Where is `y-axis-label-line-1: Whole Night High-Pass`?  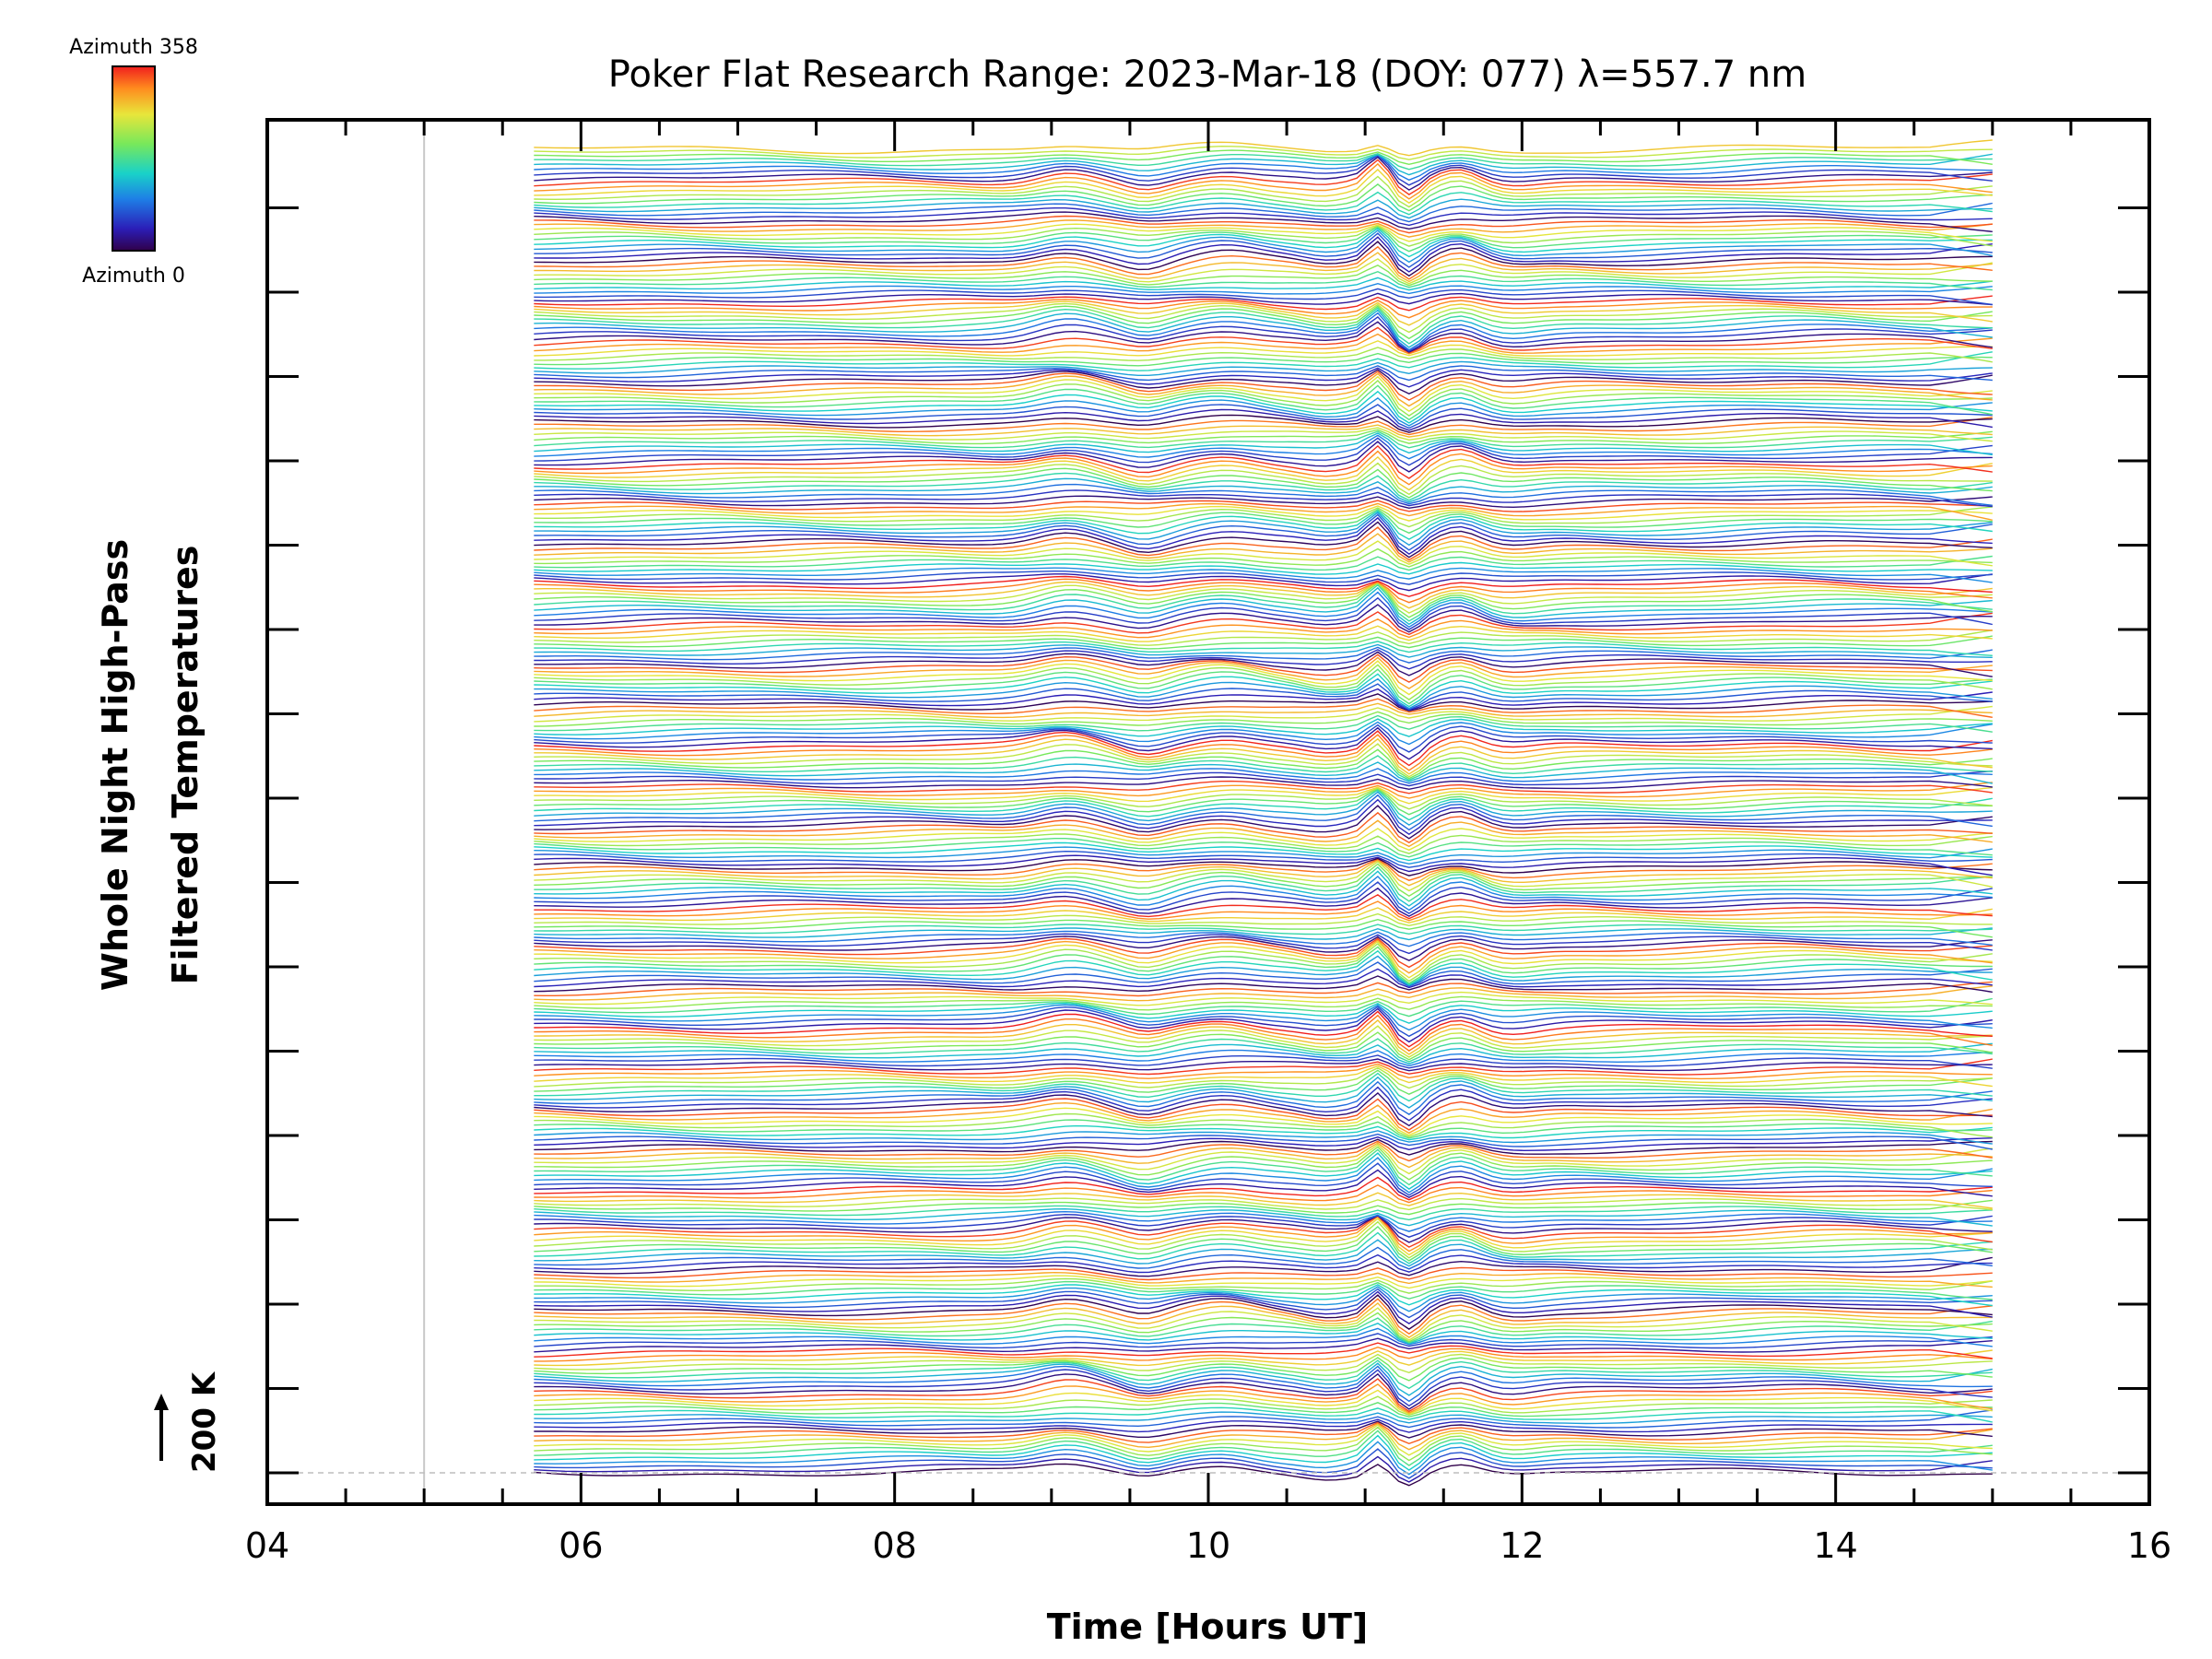
y-axis-label-line-1: Whole Night High-Pass is located at coordinates (115, 765).